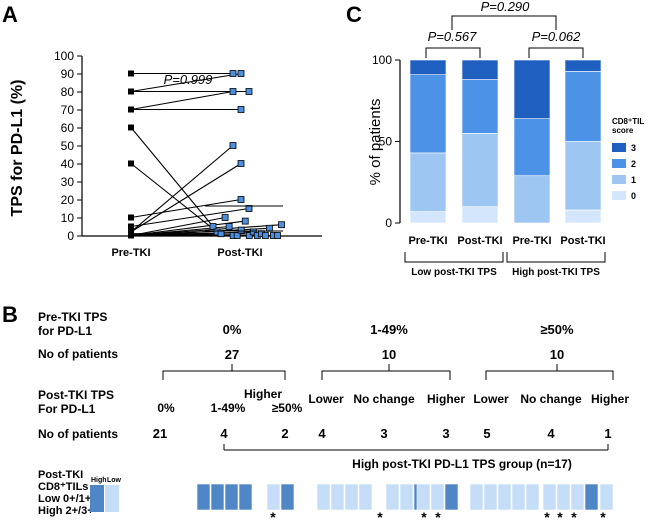  I want to click on panel-a-lines, so click(206, 154).